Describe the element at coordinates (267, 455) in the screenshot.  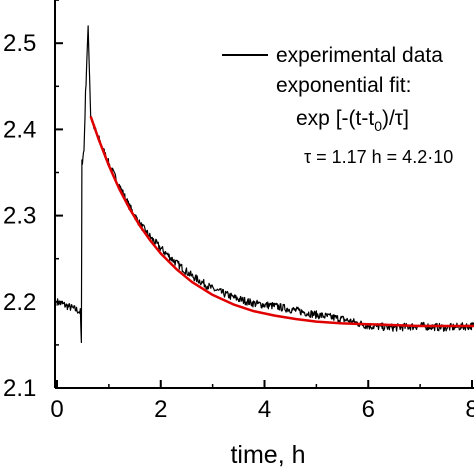
I see `x-axis-label: time, h` at that location.